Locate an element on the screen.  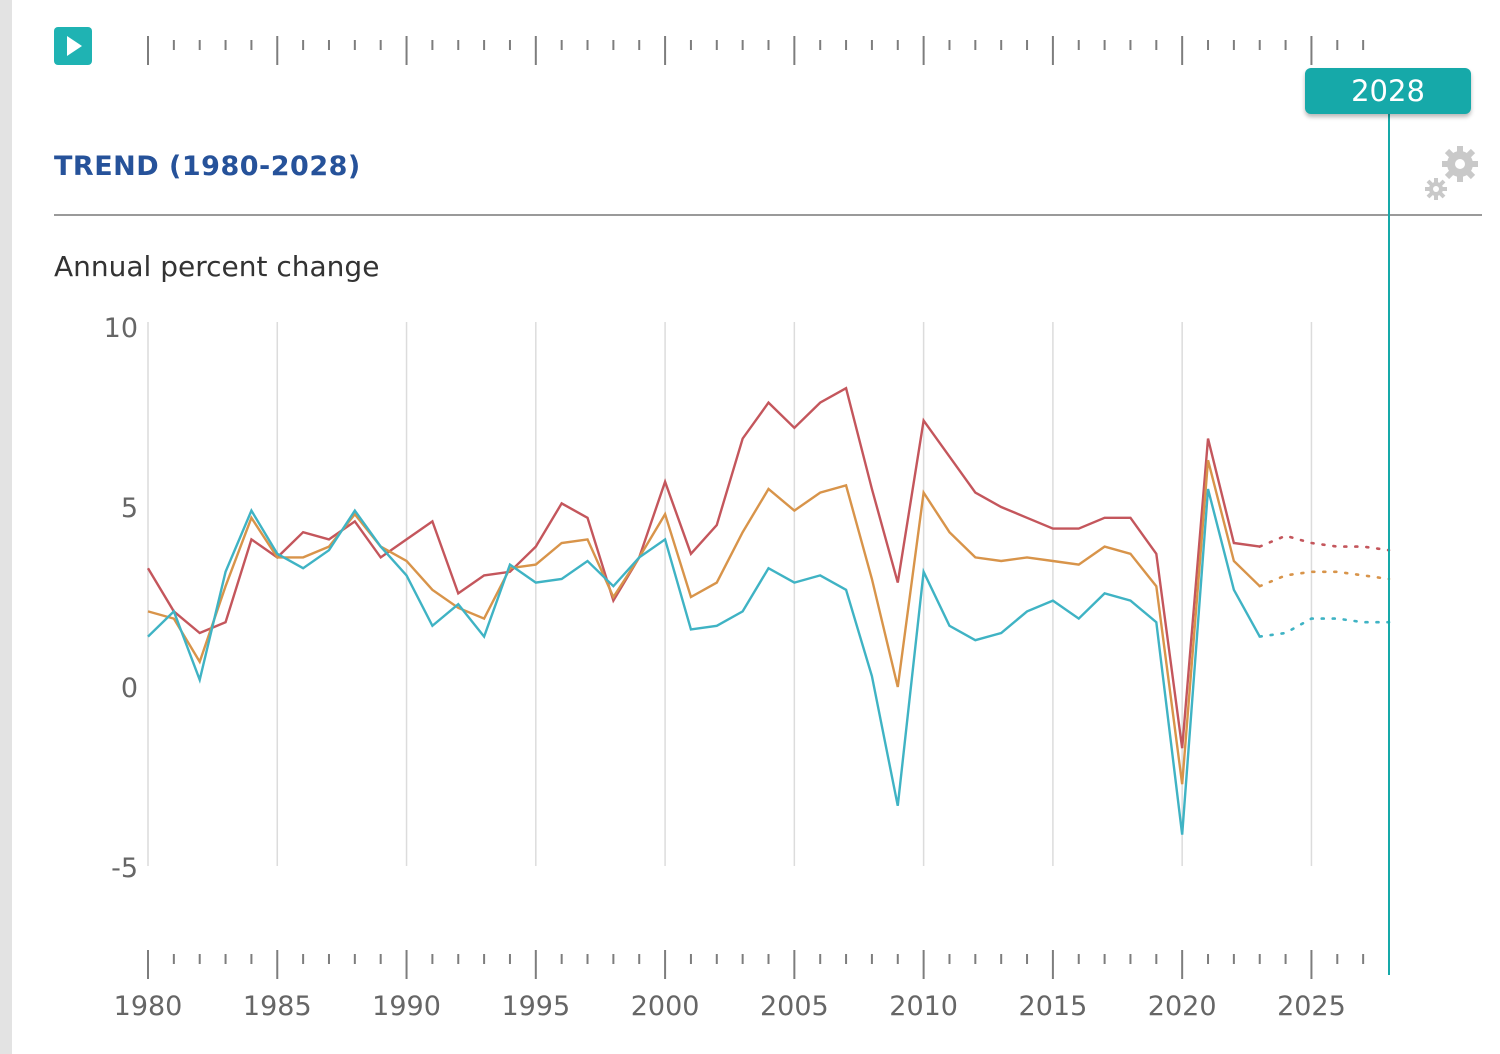
play-icon is located at coordinates (74, 46).